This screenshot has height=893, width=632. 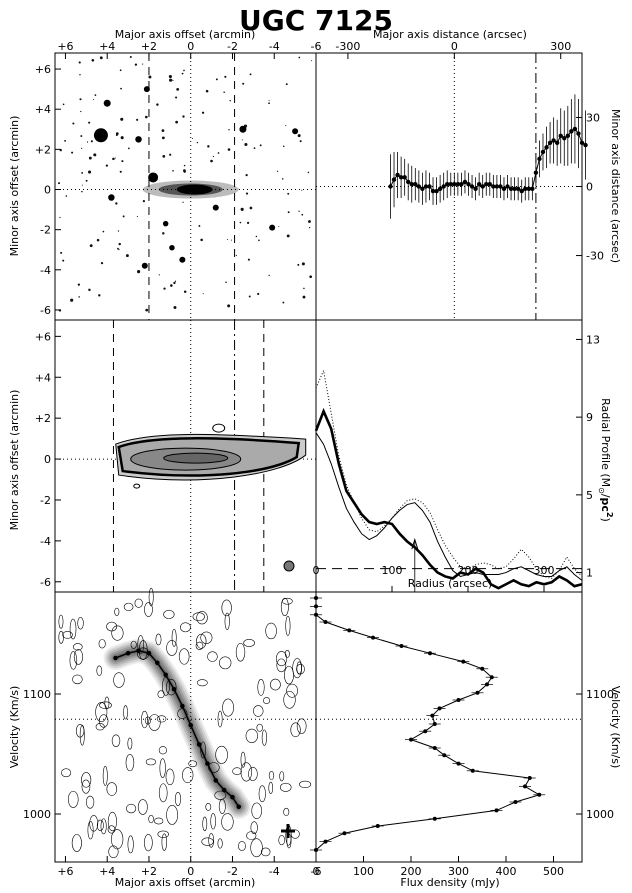 I want to click on y-tick-label: 1100, so click(x=600, y=694).